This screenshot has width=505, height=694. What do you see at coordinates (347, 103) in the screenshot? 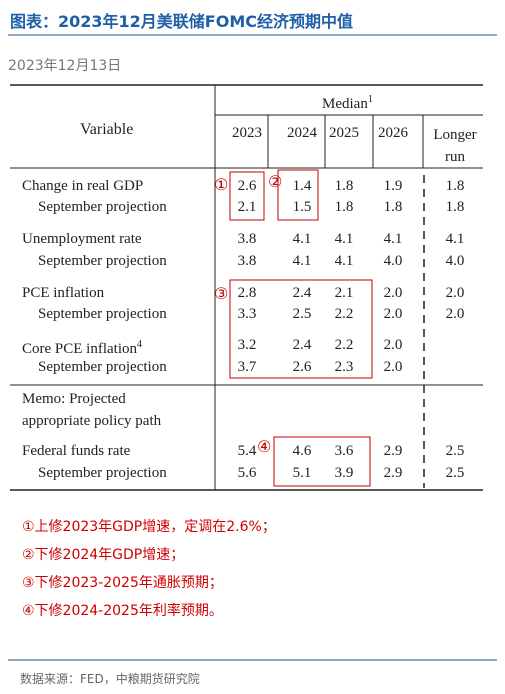
I see `median-header: Median1` at bounding box center [347, 103].